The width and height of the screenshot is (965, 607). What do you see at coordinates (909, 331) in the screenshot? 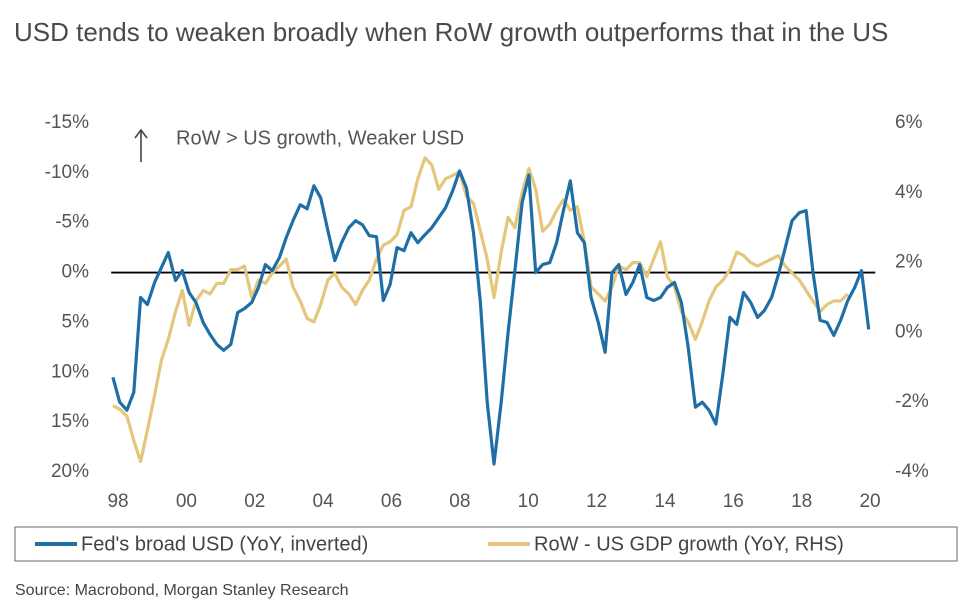
I see `y2-tick-label: 0%` at bounding box center [909, 331].